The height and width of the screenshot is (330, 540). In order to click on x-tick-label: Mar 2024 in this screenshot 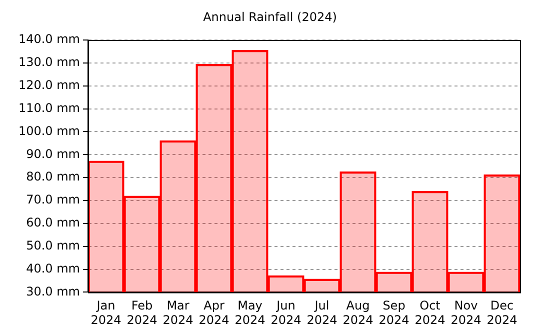, I will do `click(178, 312)`.